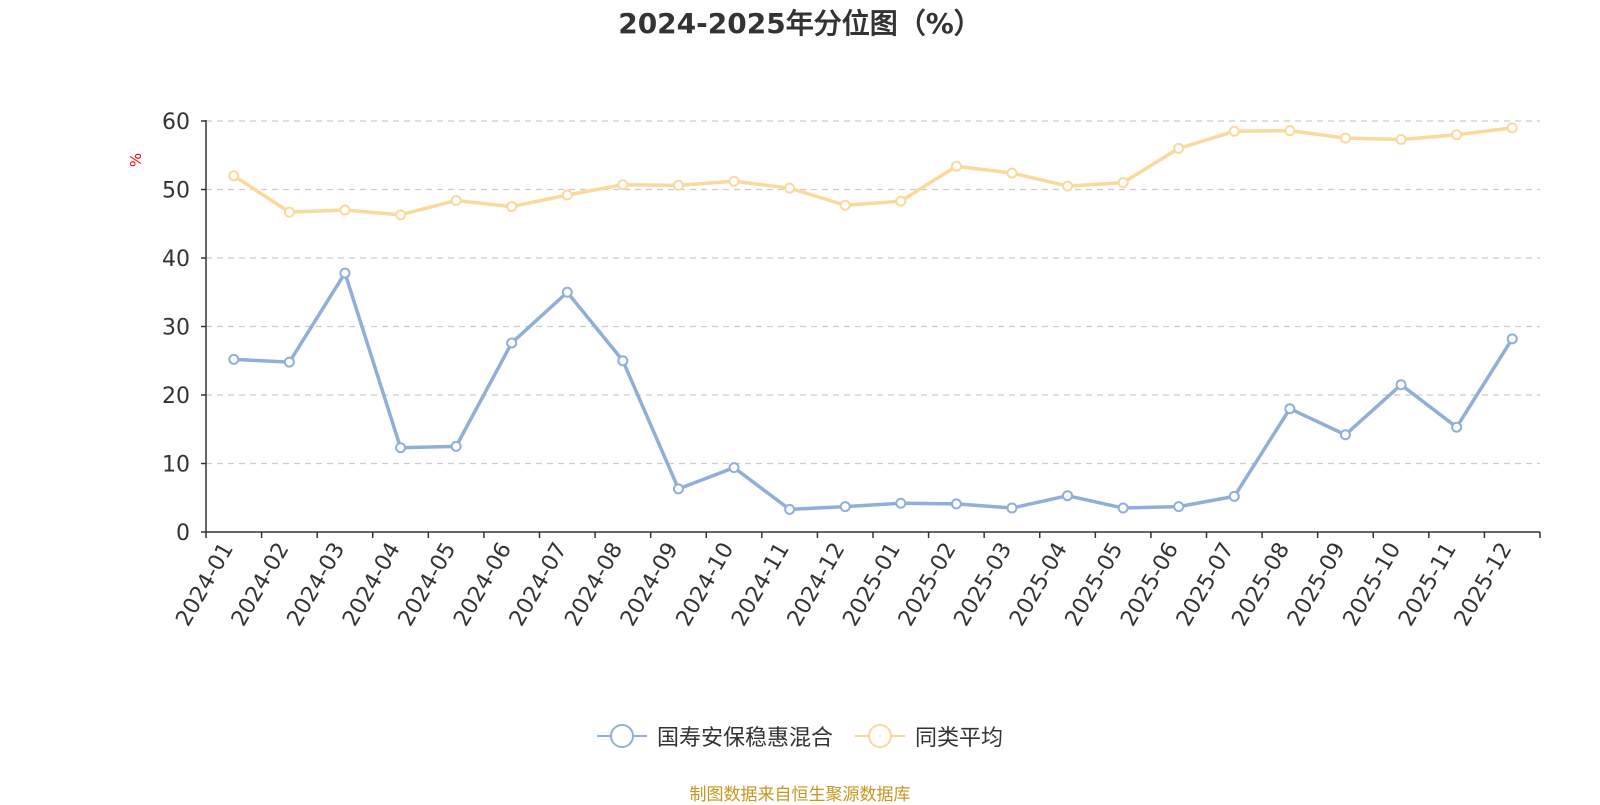 This screenshot has width=1600, height=805. I want to click on y-tick-label: 0, so click(183, 533).